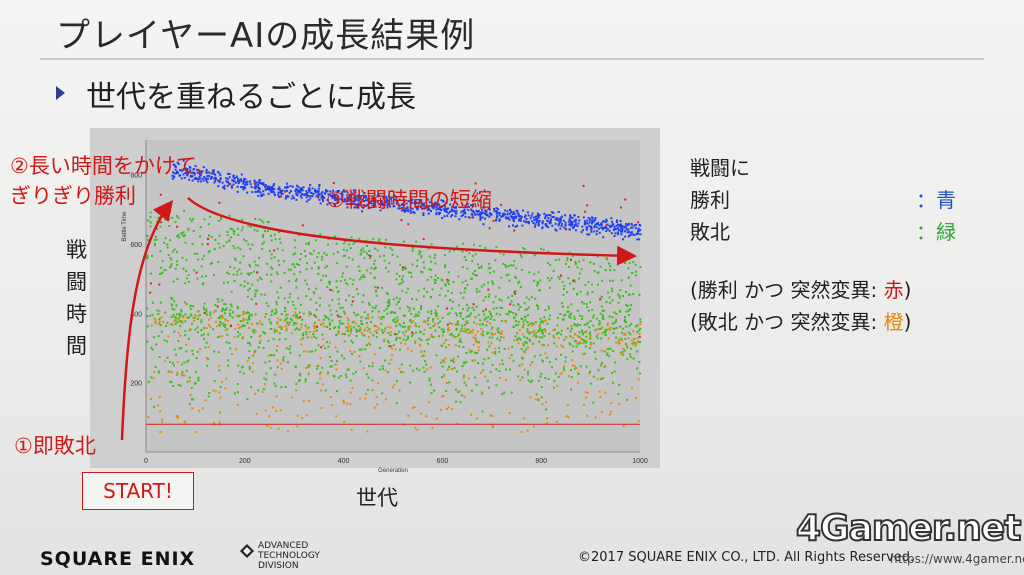 The width and height of the screenshot is (1024, 575). What do you see at coordinates (266, 36) in the screenshot?
I see `slide-title: プレイヤーAIの成長結果例` at bounding box center [266, 36].